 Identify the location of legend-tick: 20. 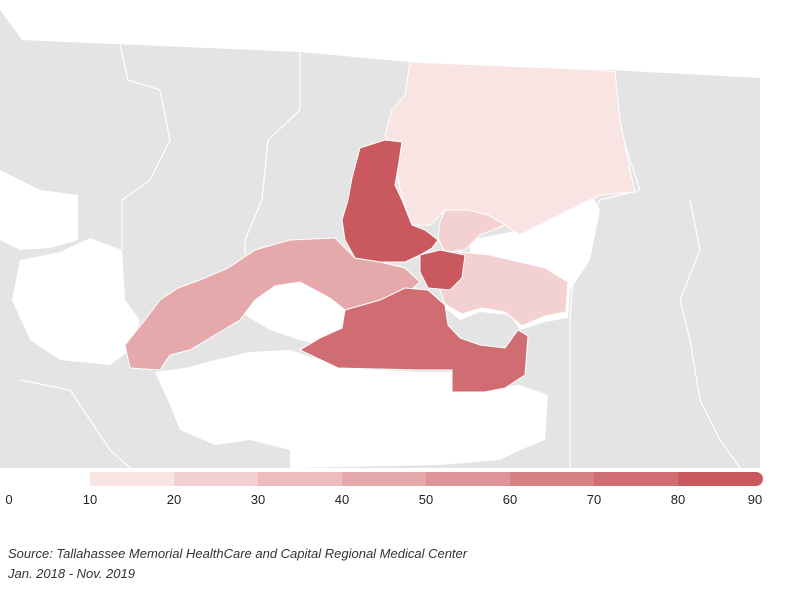
(174, 499).